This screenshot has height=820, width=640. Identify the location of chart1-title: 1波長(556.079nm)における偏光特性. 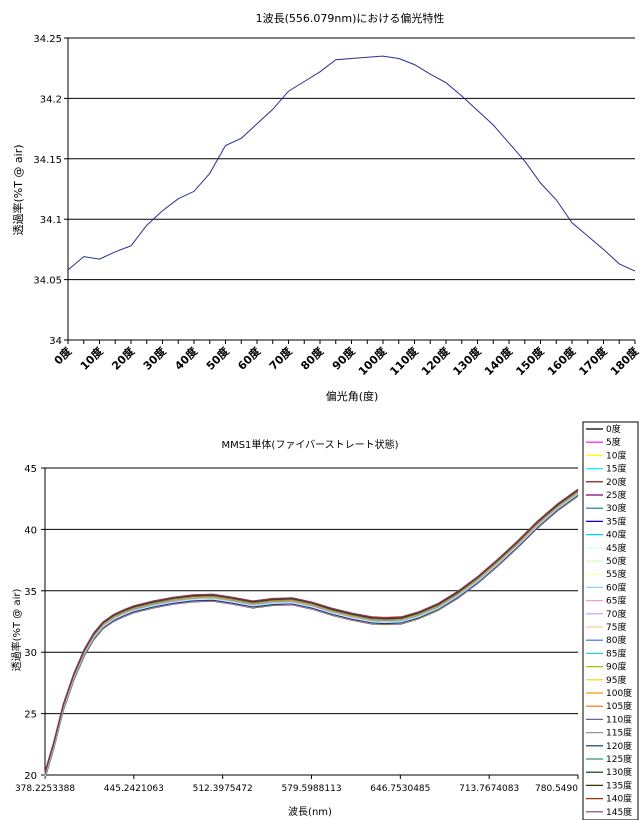
(350, 18).